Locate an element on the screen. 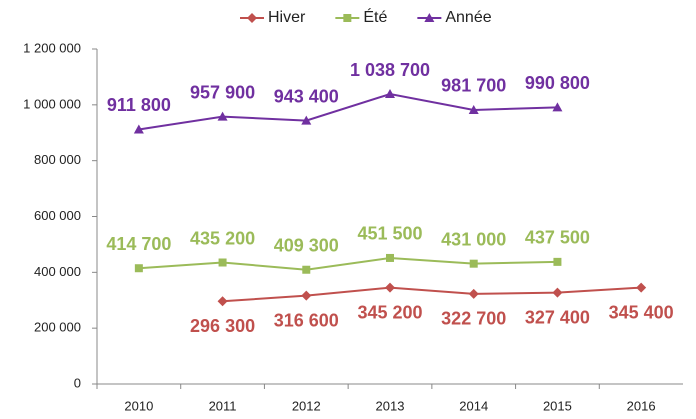 This screenshot has width=696, height=419. data-label: 322 700 is located at coordinates (473, 319).